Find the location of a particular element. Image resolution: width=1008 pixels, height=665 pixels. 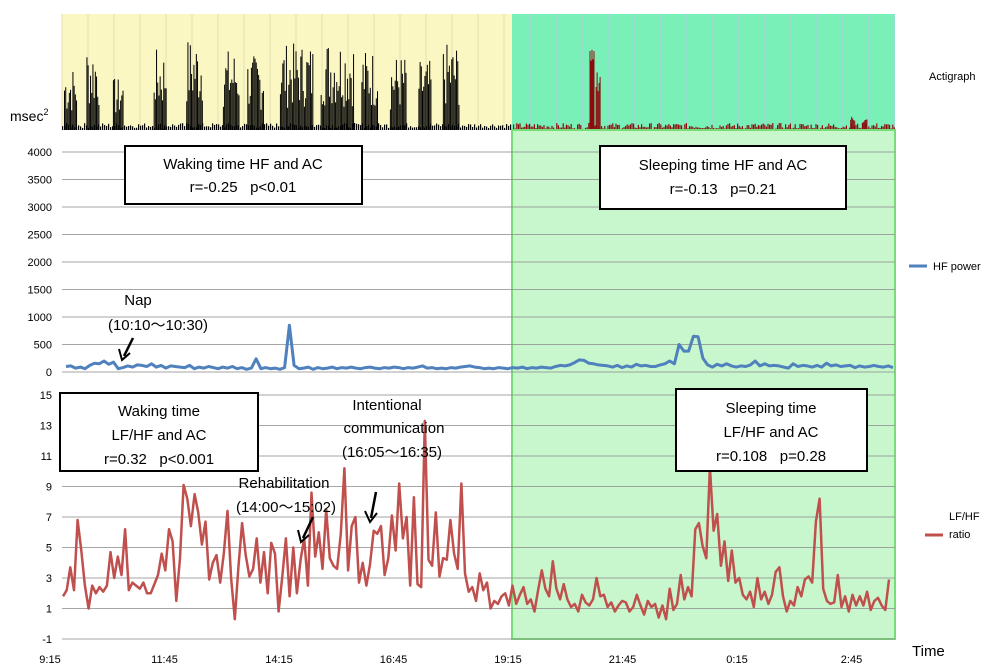

actigraph-waking-background is located at coordinates (287, 72).